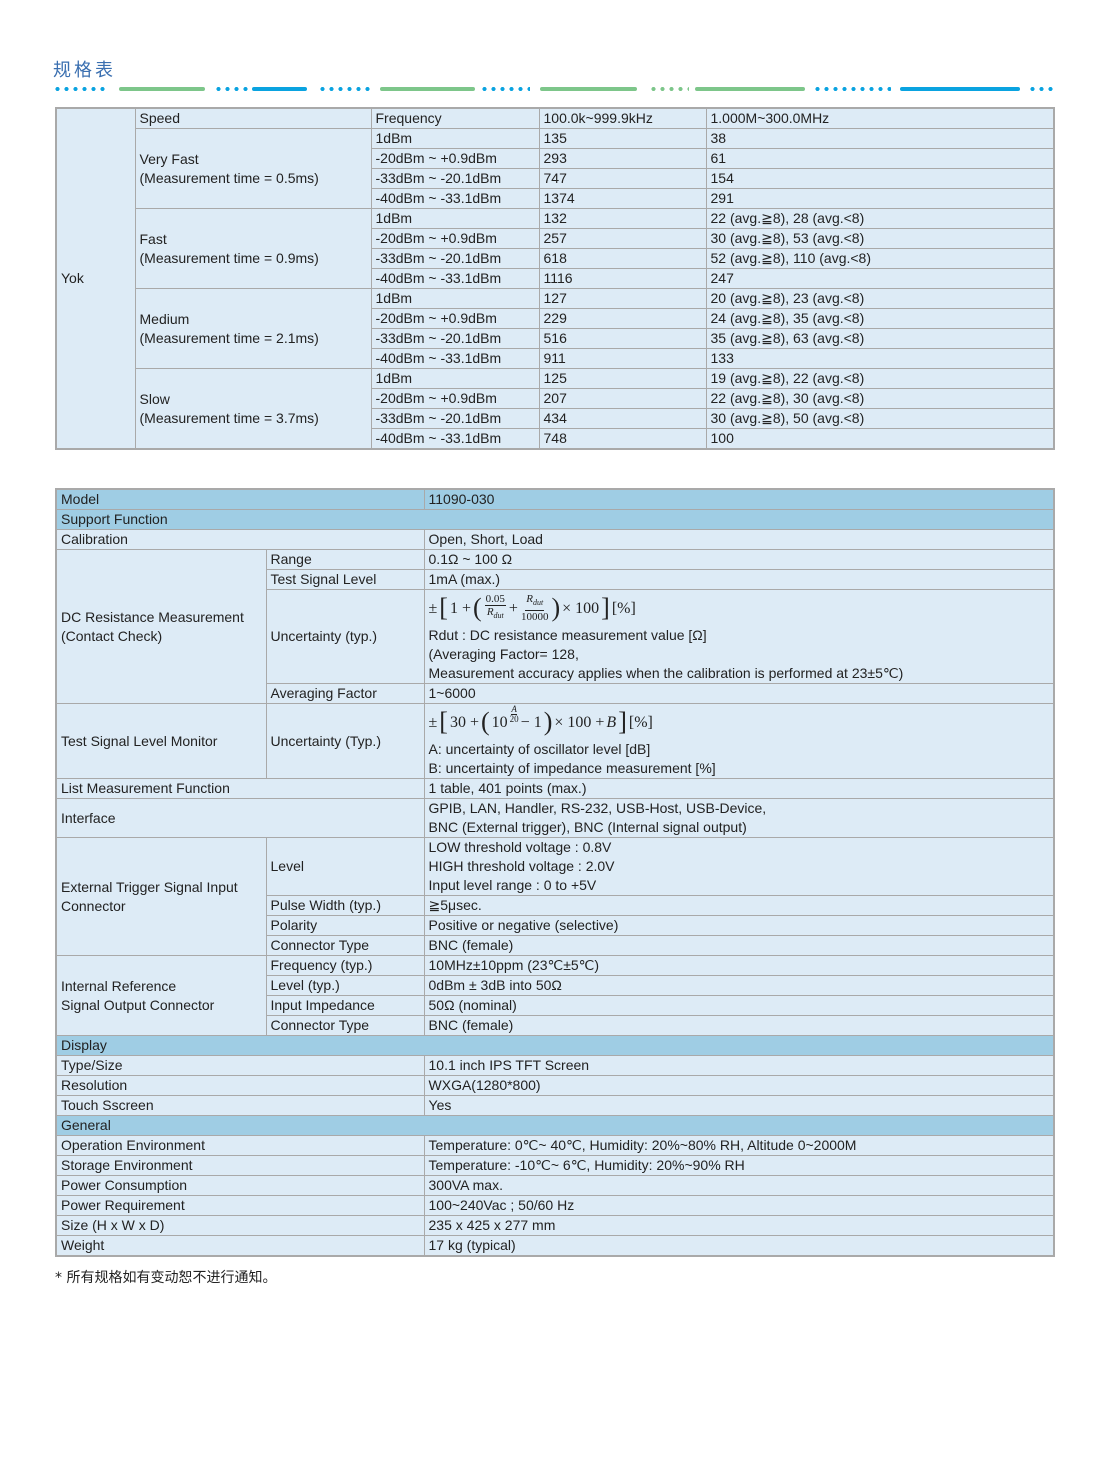 This screenshot has height=1470, width=1102. What do you see at coordinates (345, 866) in the screenshot?
I see `spec-sub-label: Level` at bounding box center [345, 866].